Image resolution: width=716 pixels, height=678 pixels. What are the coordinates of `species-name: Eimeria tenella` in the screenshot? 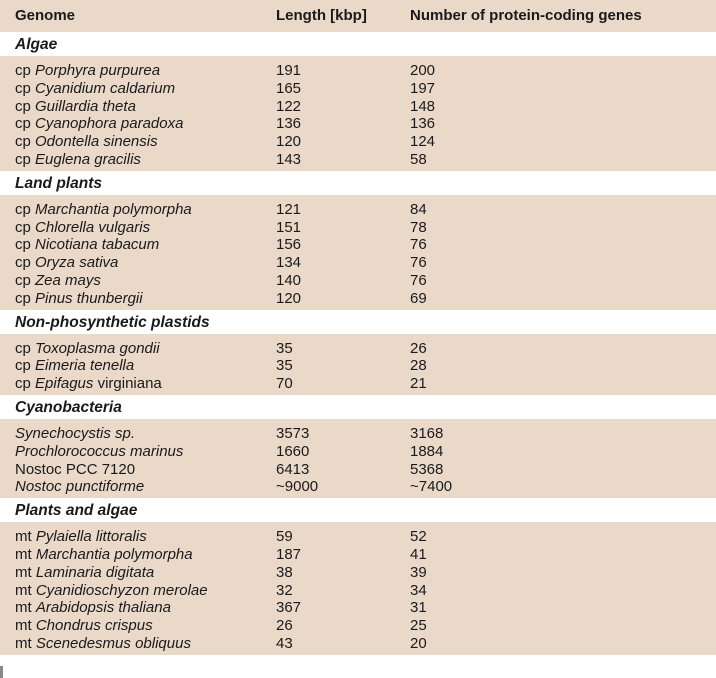 It's located at (85, 366).